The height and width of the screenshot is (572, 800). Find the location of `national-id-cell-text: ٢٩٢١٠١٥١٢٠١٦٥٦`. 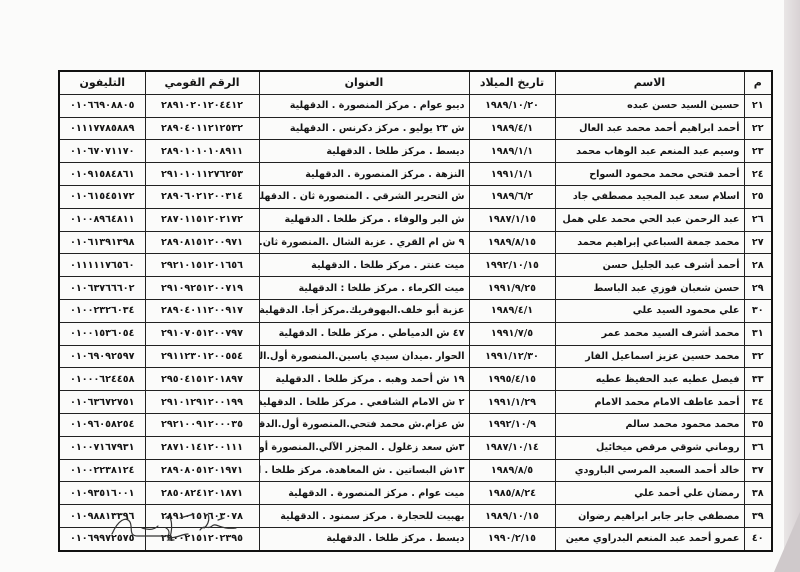

national-id-cell-text: ٢٩٢١٠١٥١٢٠١٦٥٦ is located at coordinates (202, 265).